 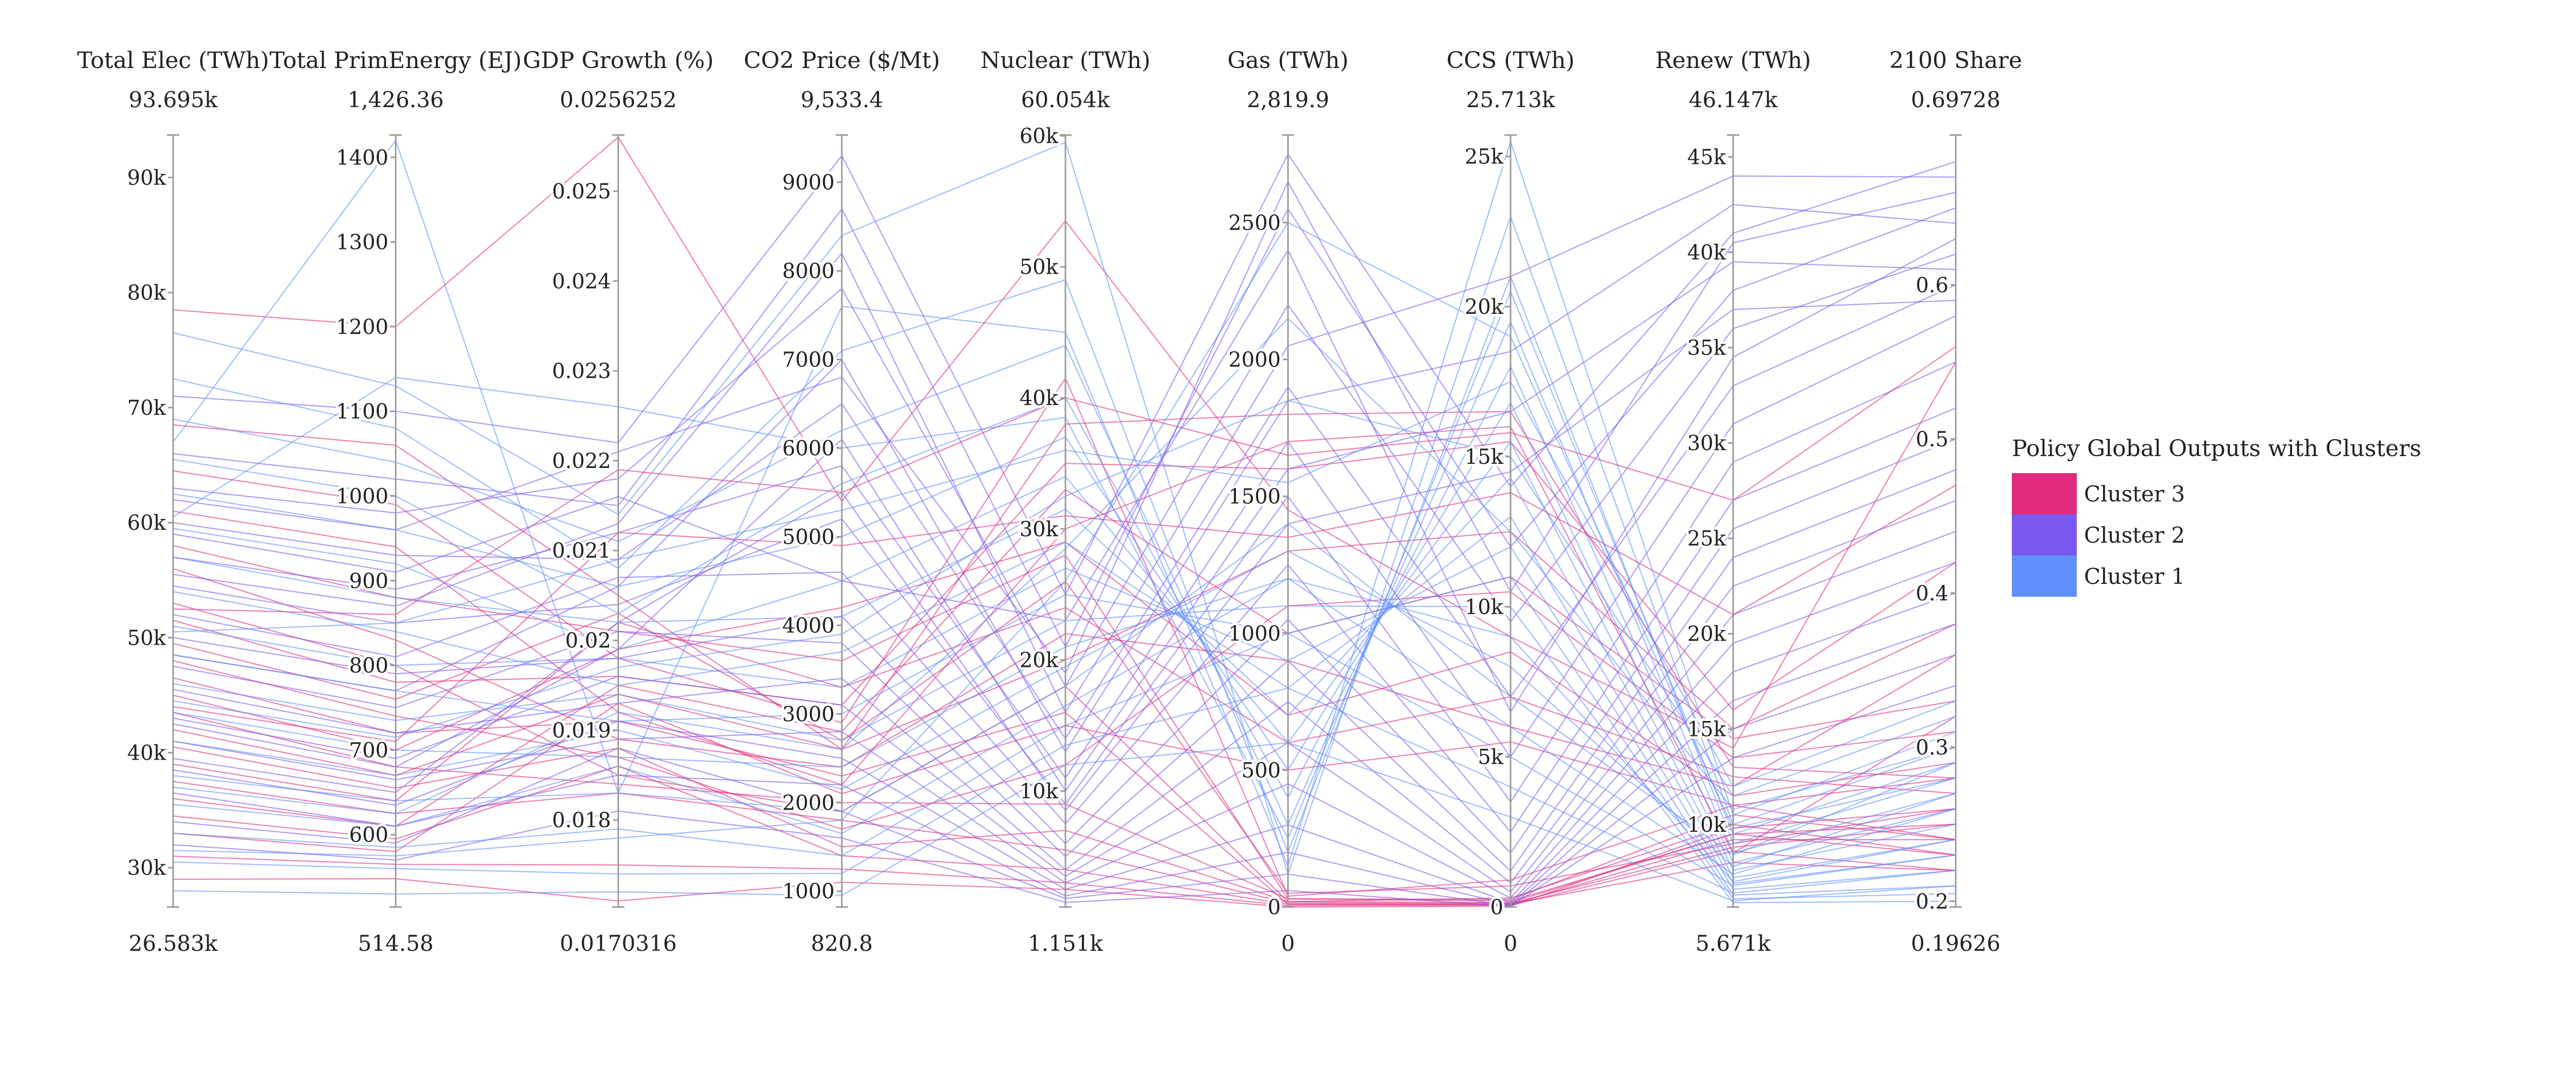 I want to click on tick-label: 80k, so click(x=146, y=293).